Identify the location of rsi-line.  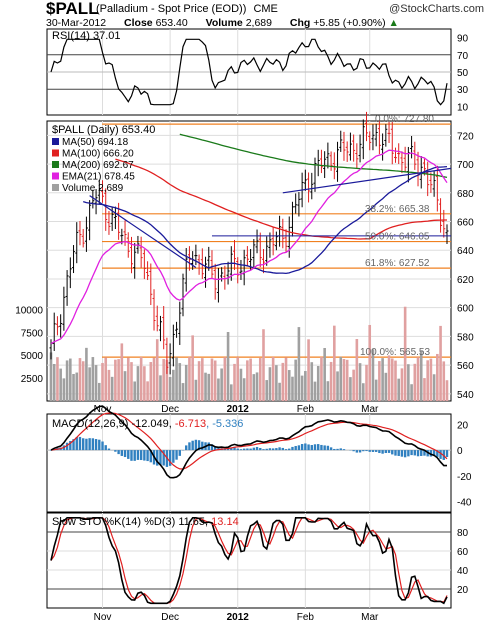
(249, 72).